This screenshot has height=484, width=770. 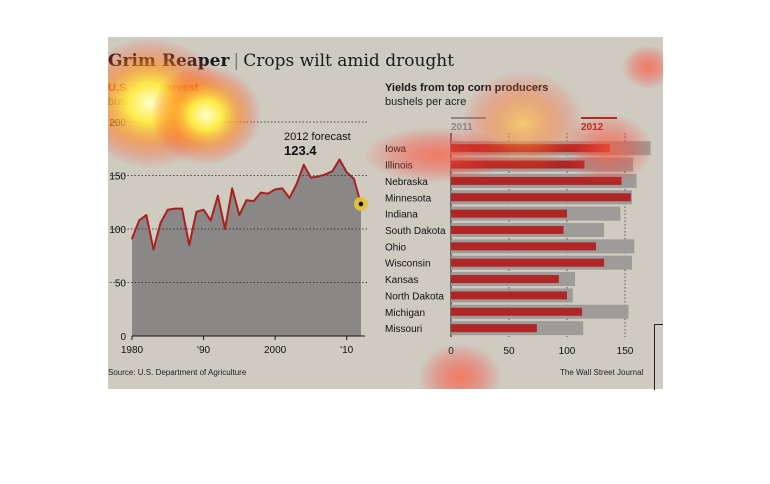 I want to click on publisher-credit: The Wall Street Journal, so click(x=602, y=372).